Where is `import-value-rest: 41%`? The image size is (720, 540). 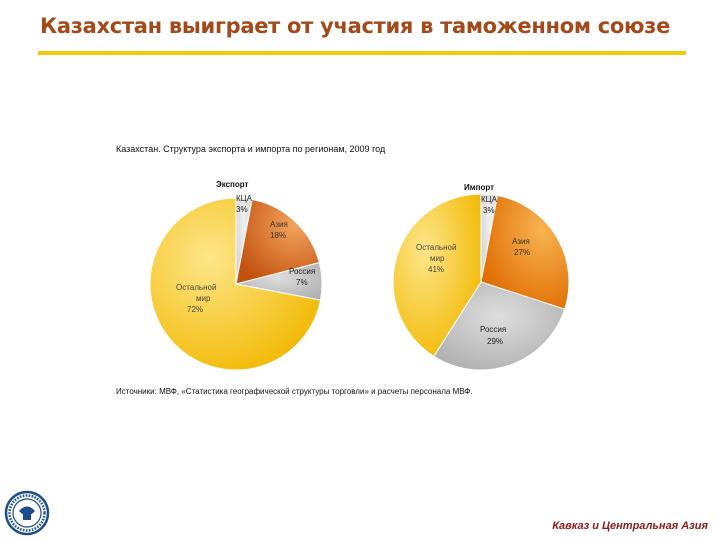 import-value-rest: 41% is located at coordinates (436, 269).